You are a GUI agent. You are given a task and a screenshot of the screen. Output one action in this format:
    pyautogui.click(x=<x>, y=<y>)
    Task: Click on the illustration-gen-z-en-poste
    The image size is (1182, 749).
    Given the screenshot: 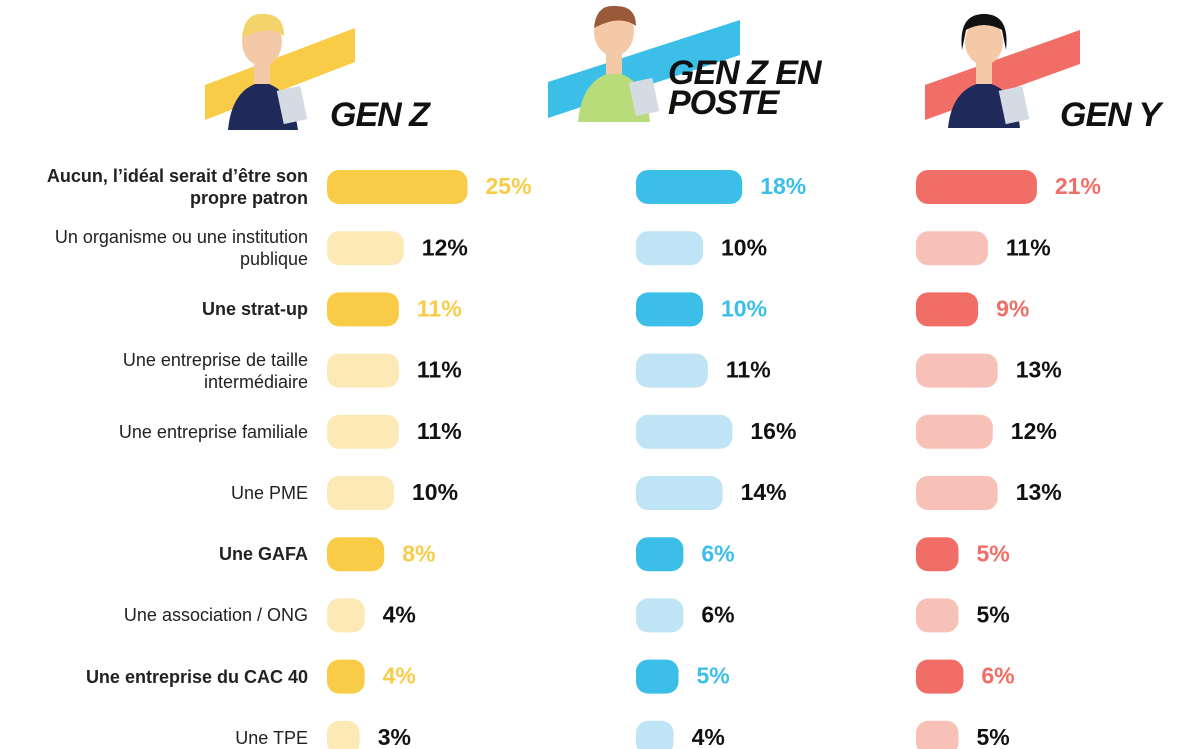 What is the action you would take?
    pyautogui.click(x=644, y=63)
    